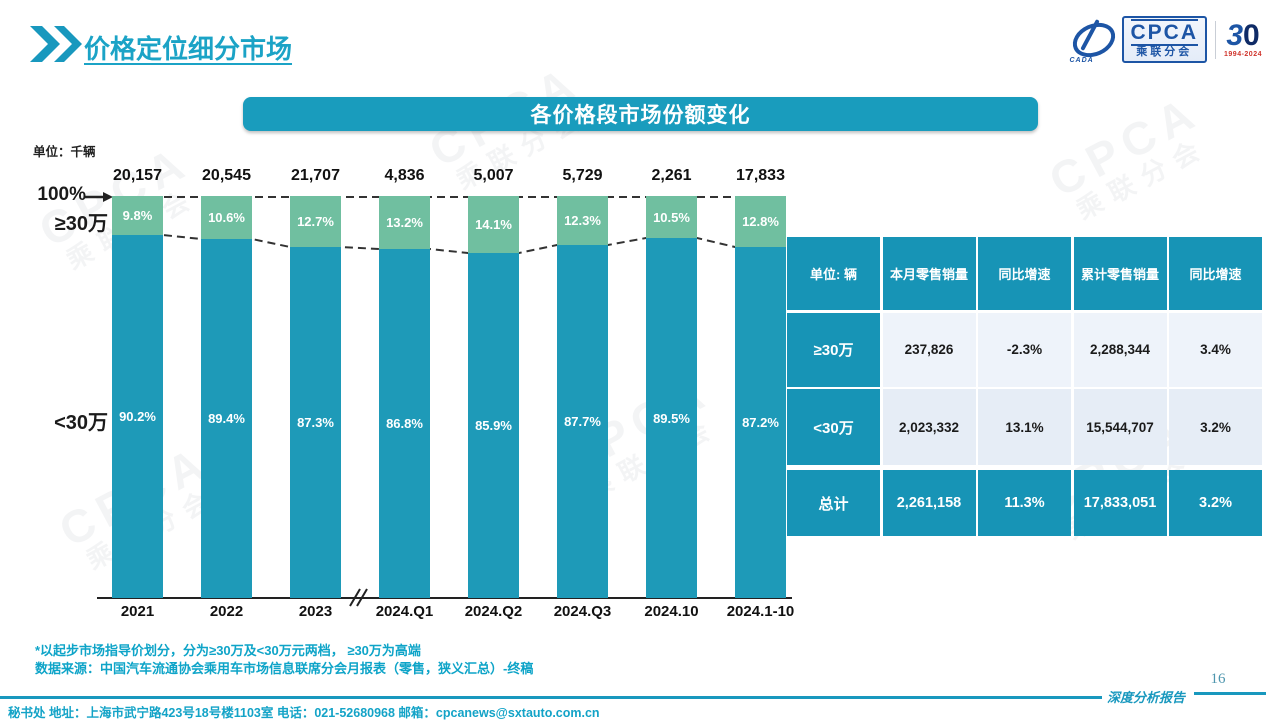  What do you see at coordinates (226, 611) in the screenshot?
I see `x-axis-label-2022: 2022` at bounding box center [226, 611].